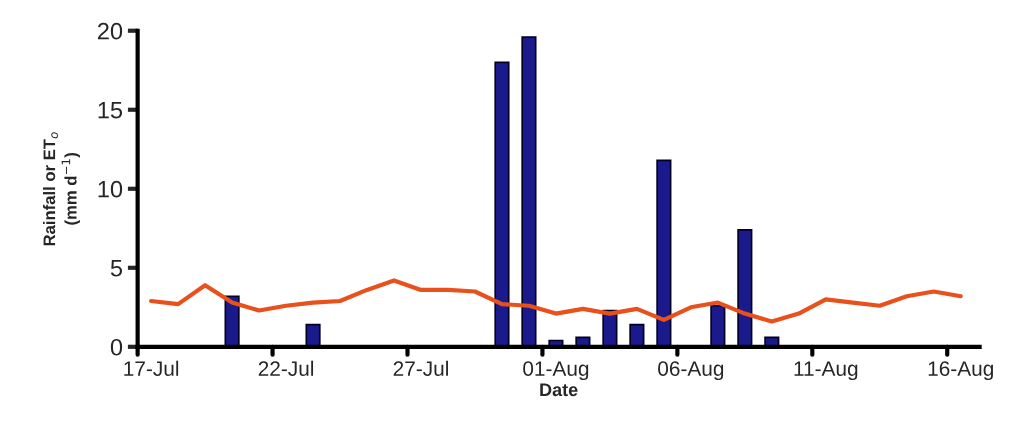 The image size is (1012, 439). What do you see at coordinates (691, 371) in the screenshot?
I see `x-tick-label: 06-Aug` at bounding box center [691, 371].